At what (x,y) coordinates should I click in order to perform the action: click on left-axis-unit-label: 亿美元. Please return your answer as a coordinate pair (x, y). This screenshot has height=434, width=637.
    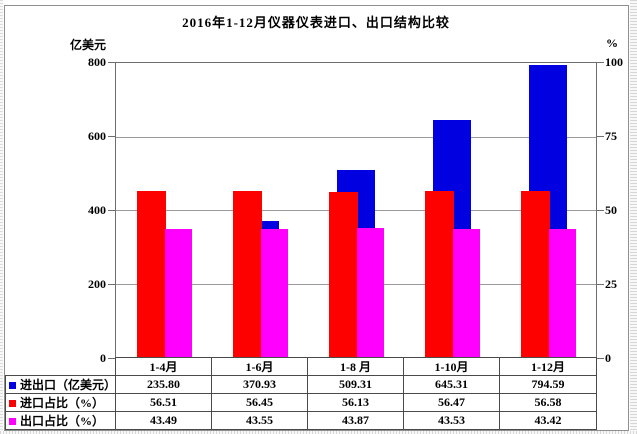
    Looking at the image, I should click on (87, 45).